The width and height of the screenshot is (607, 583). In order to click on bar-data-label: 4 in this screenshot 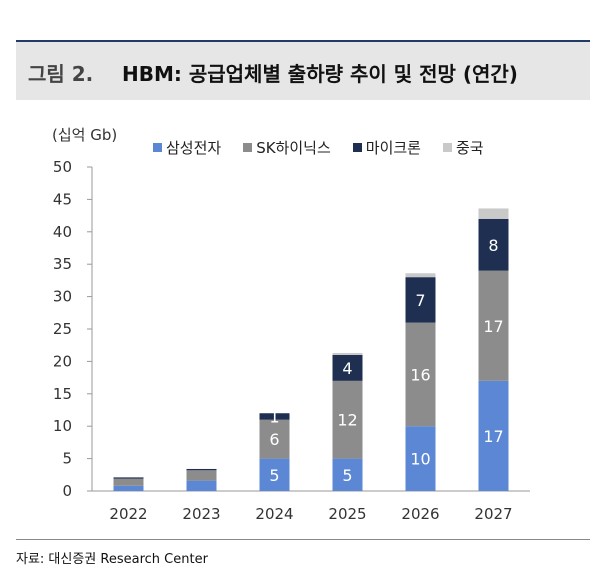, I will do `click(347, 368)`.